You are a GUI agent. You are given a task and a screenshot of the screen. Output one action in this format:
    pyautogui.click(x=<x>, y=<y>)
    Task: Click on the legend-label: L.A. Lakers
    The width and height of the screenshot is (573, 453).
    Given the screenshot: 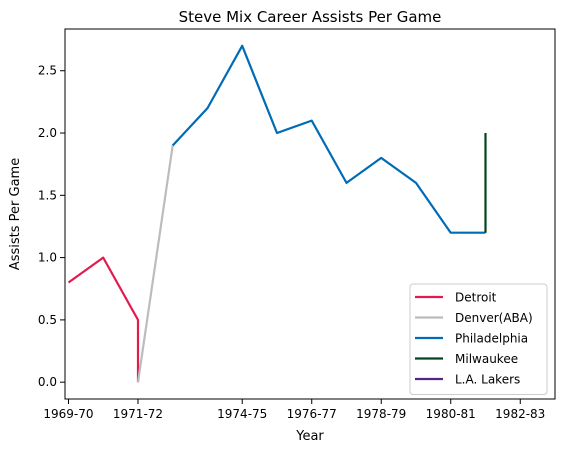 What is the action you would take?
    pyautogui.click(x=487, y=380)
    